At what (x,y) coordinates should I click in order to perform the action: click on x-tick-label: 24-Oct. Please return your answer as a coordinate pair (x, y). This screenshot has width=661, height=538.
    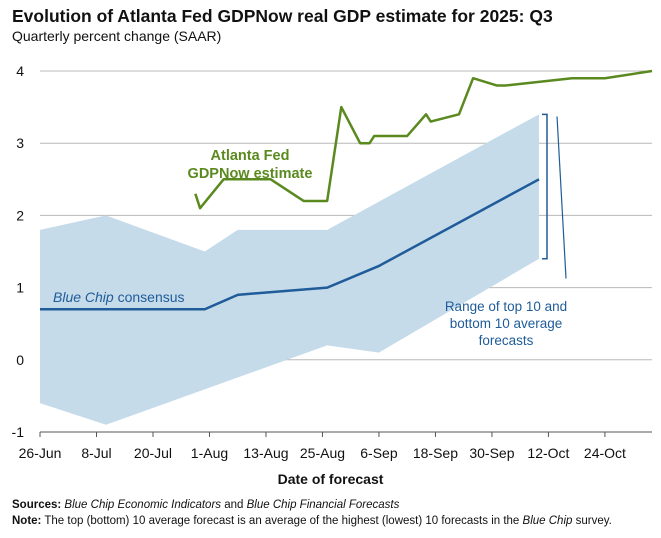
    Looking at the image, I should click on (605, 453).